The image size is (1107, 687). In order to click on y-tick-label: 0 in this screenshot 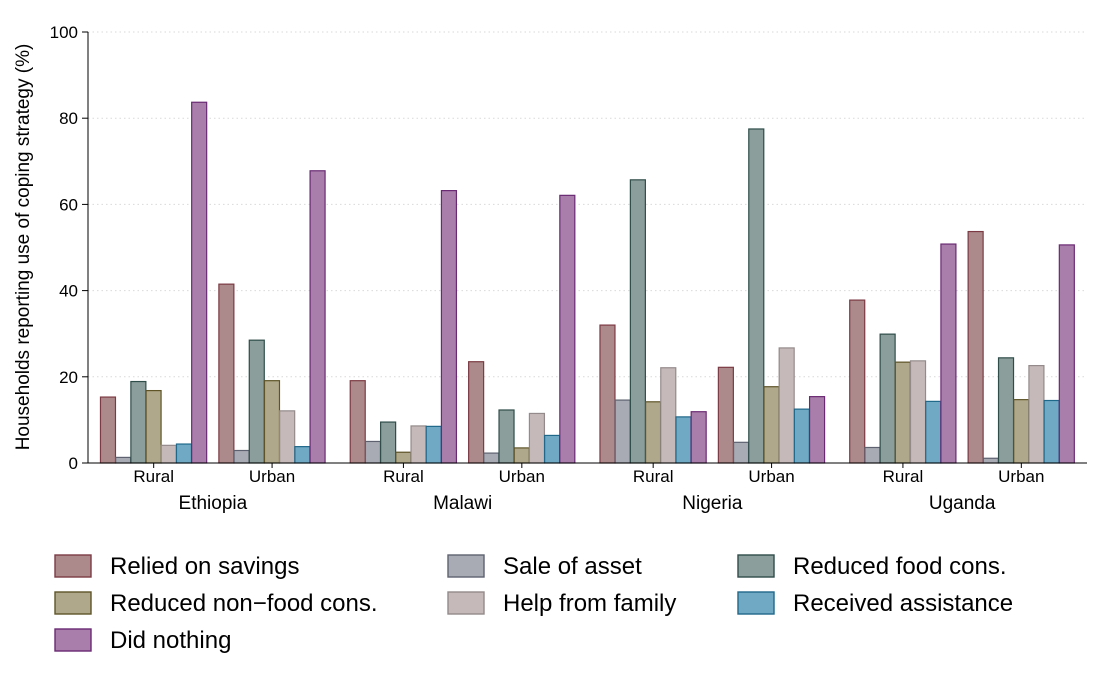, I will do `click(73, 463)`.